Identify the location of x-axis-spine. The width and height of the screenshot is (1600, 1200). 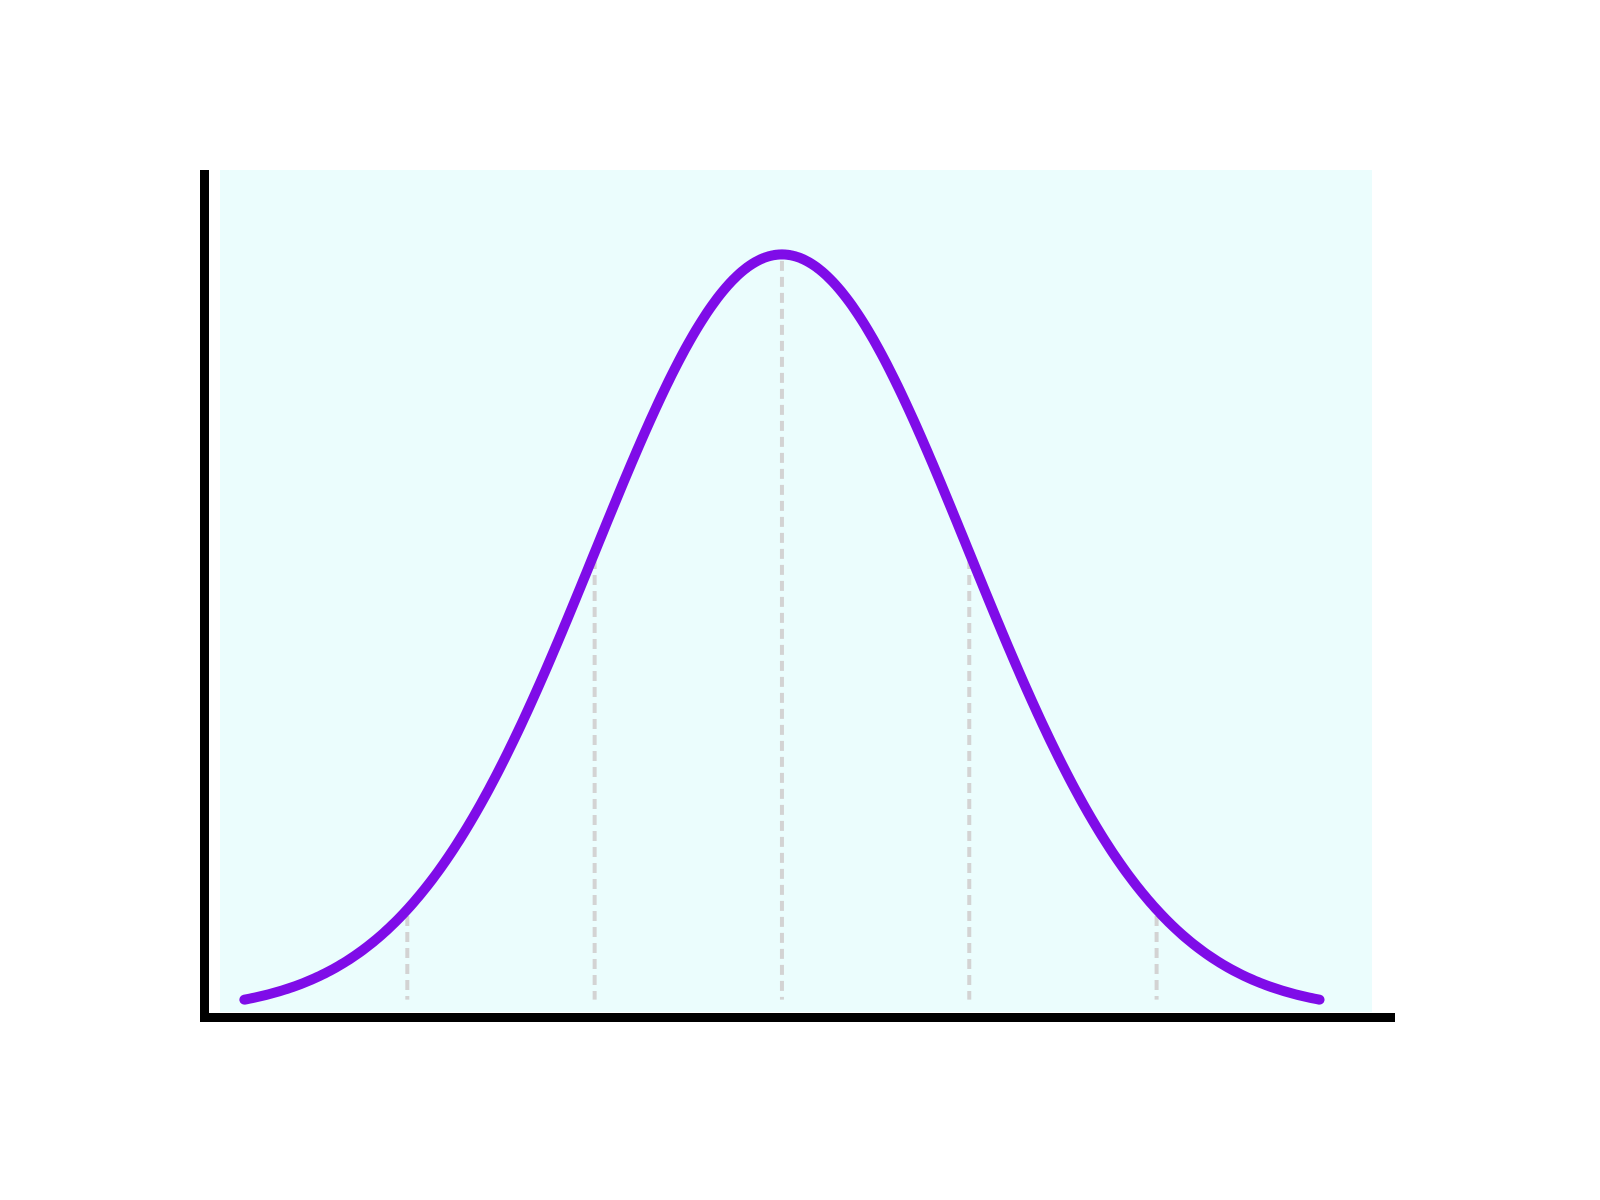
(797, 1017).